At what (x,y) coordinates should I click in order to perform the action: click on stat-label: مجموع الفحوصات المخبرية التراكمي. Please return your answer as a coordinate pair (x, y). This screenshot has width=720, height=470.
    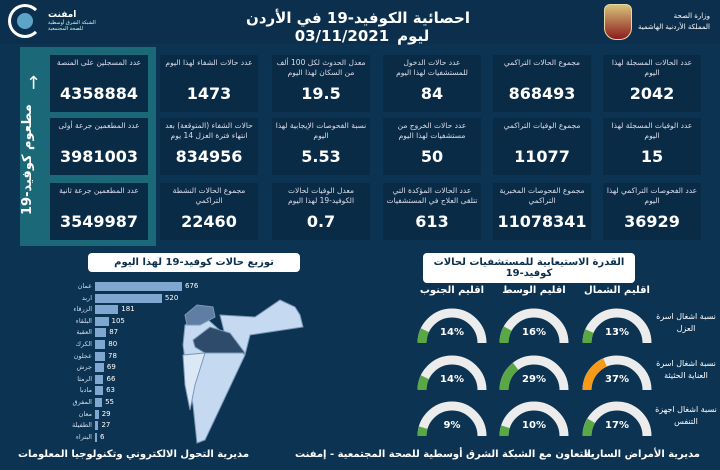
    Looking at the image, I should click on (542, 195).